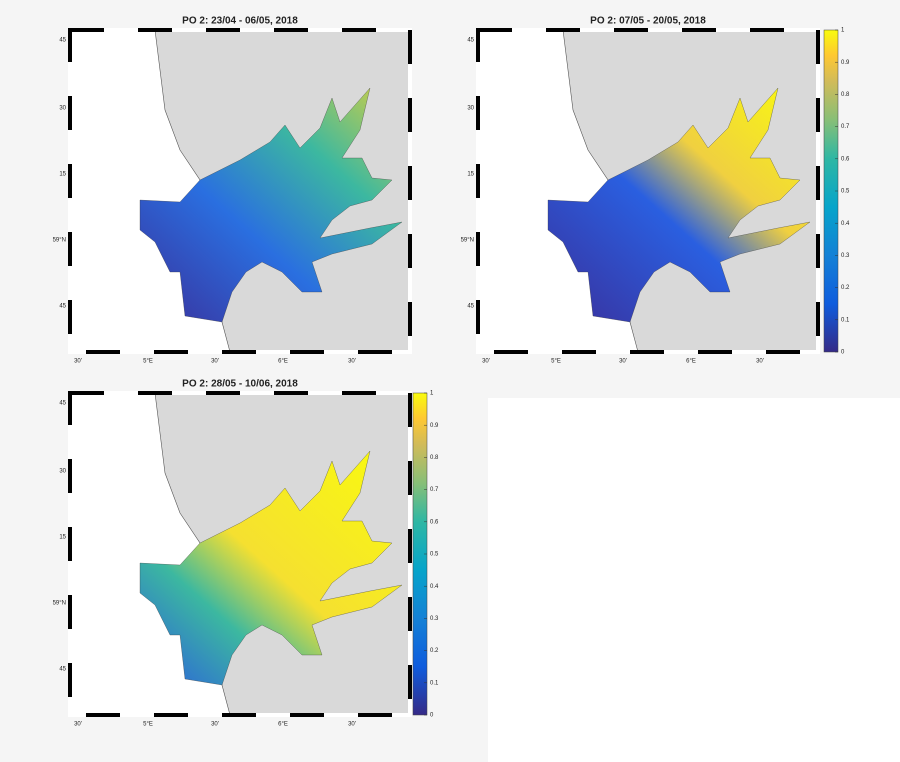  I want to click on panel-title: PO 2: 23/04 - 06/05, 2018, so click(240, 21).